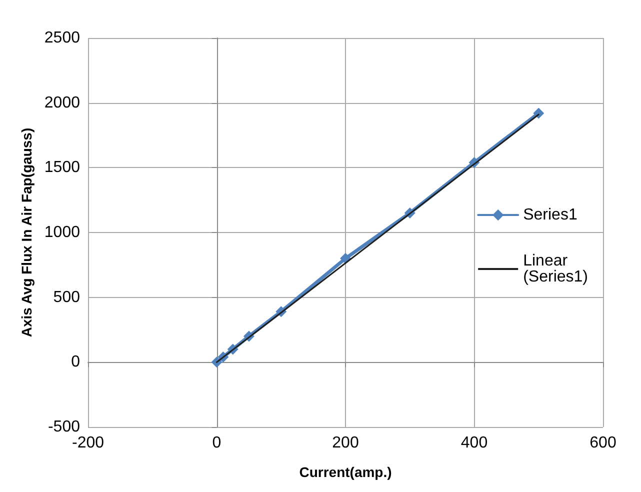 This screenshot has height=492, width=641. Describe the element at coordinates (474, 443) in the screenshot. I see `x-tick-label: 400` at that location.